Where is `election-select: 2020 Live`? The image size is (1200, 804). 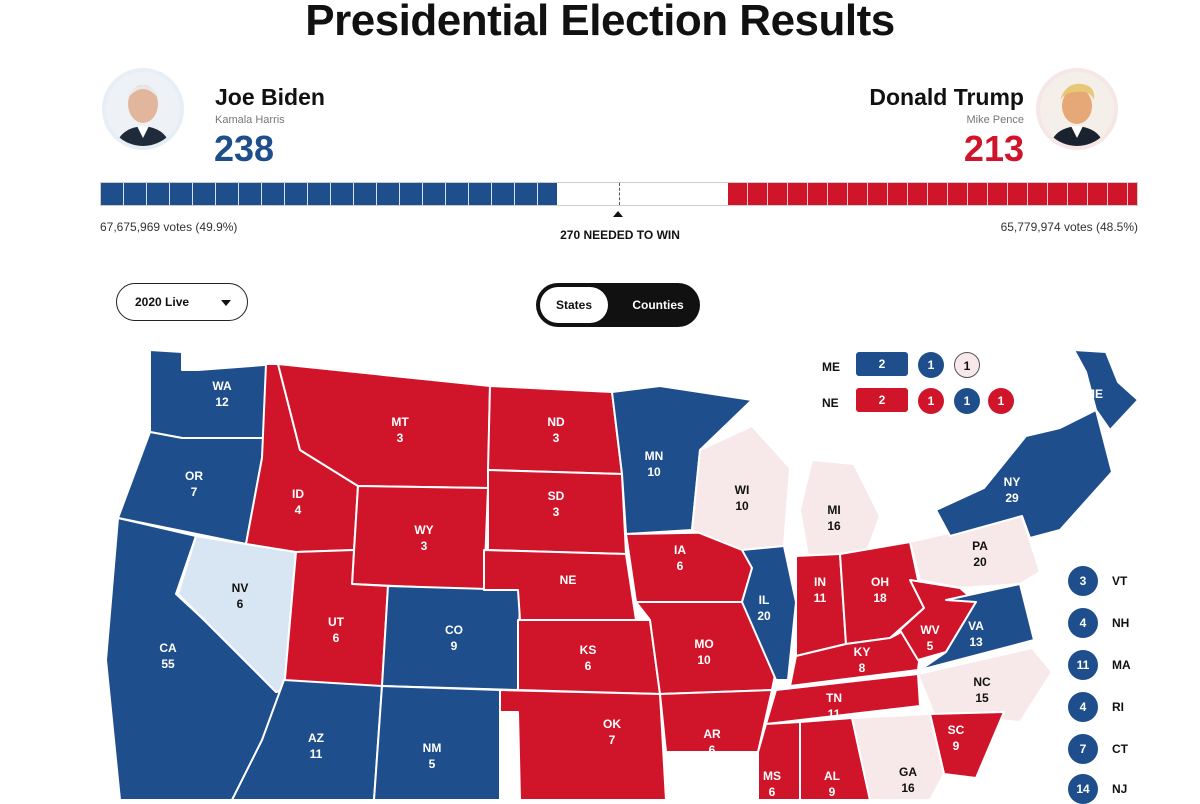
election-select: 2020 Live is located at coordinates (182, 302).